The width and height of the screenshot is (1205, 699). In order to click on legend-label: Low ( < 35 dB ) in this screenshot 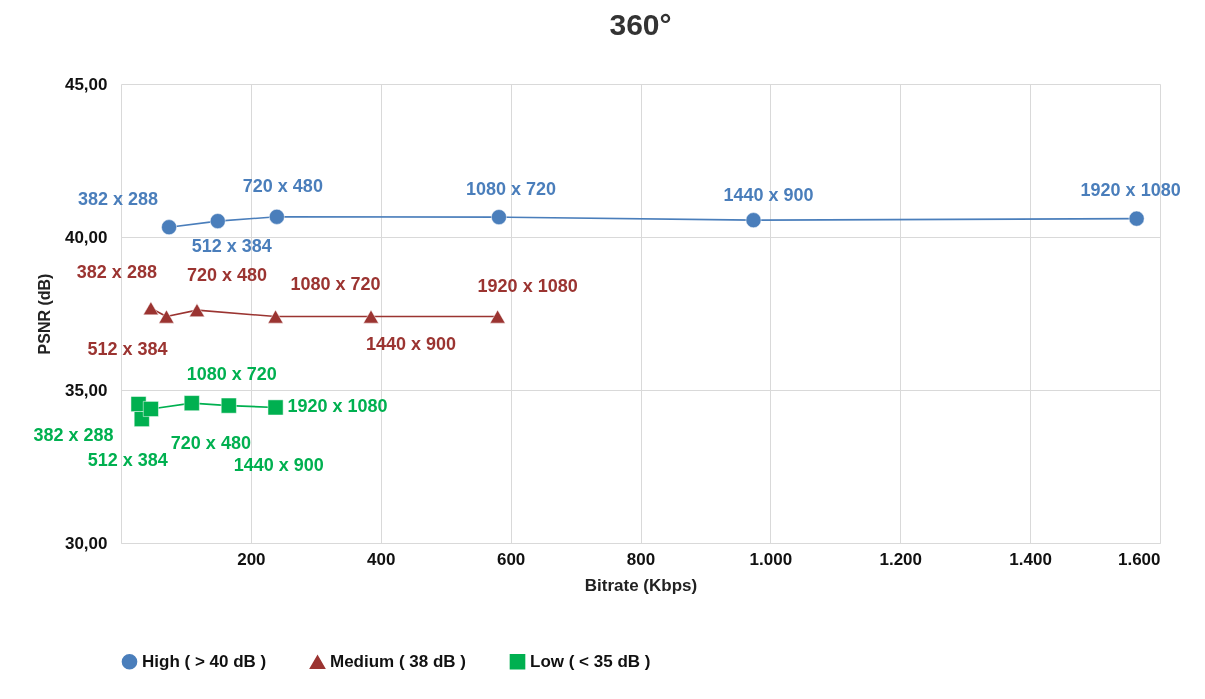, I will do `click(590, 661)`.